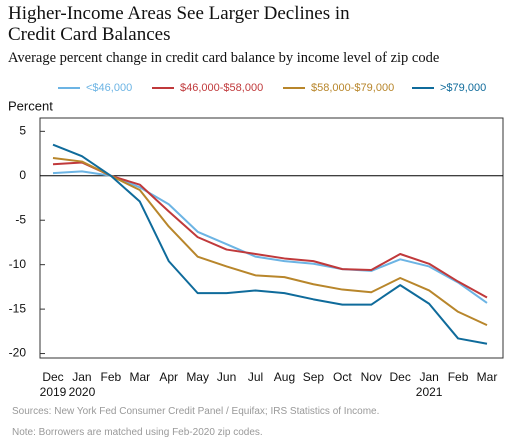 This screenshot has height=440, width=506. I want to click on x-tick-label: Aug, so click(284, 377).